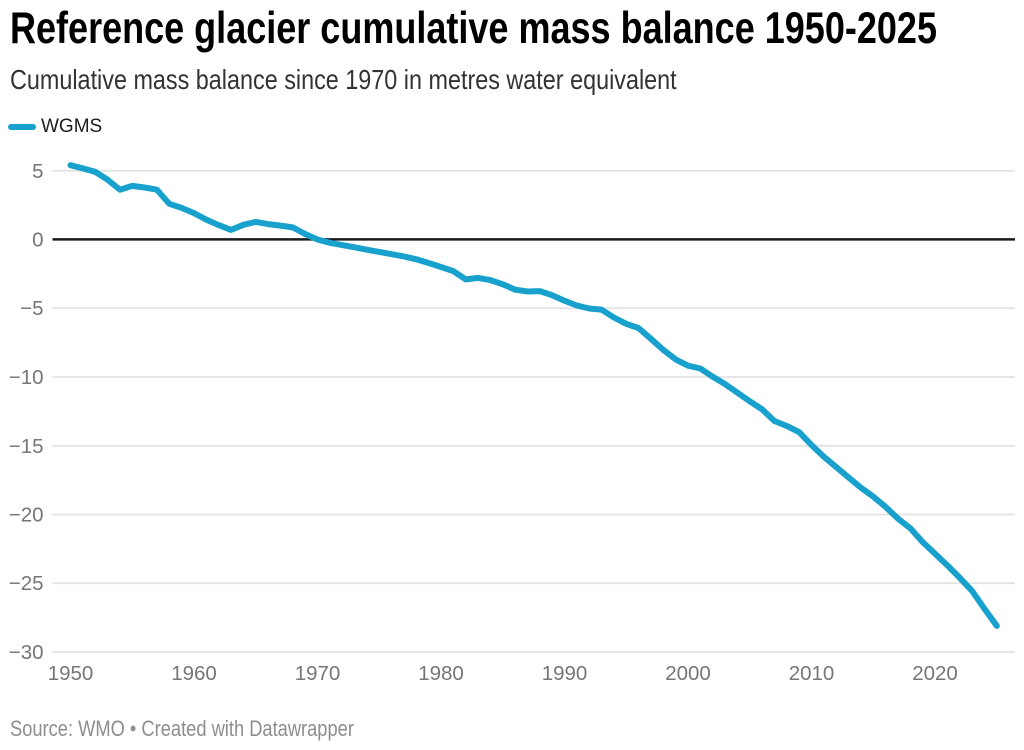 The width and height of the screenshot is (1024, 750). I want to click on svg-text: −30, so click(26, 652).